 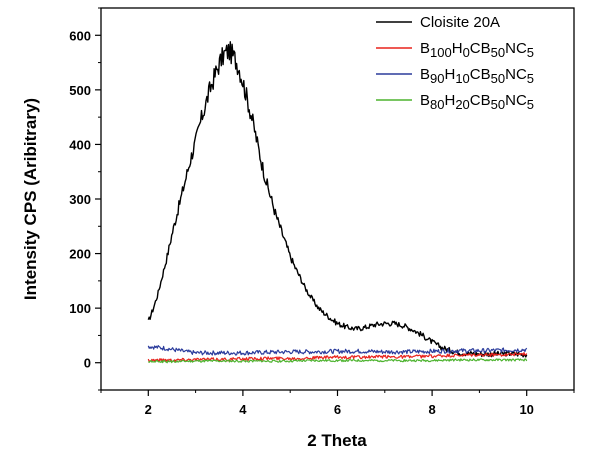 I want to click on y-tick-label: 600, so click(x=80, y=35).